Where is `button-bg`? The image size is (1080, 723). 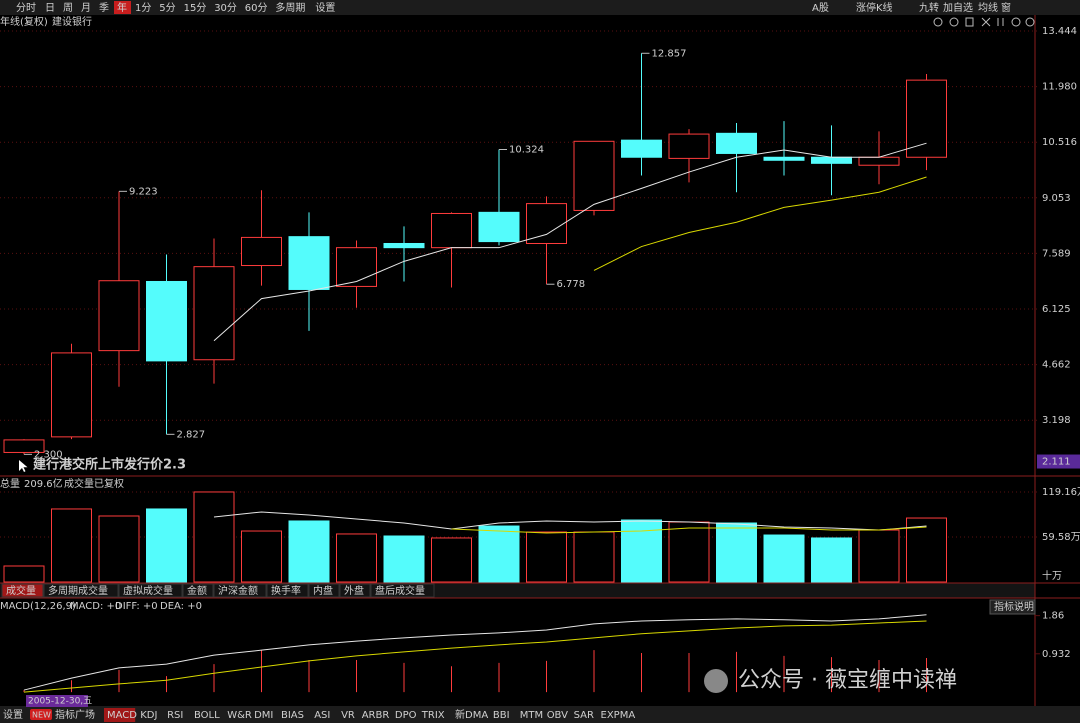 button-bg is located at coordinates (1012, 607).